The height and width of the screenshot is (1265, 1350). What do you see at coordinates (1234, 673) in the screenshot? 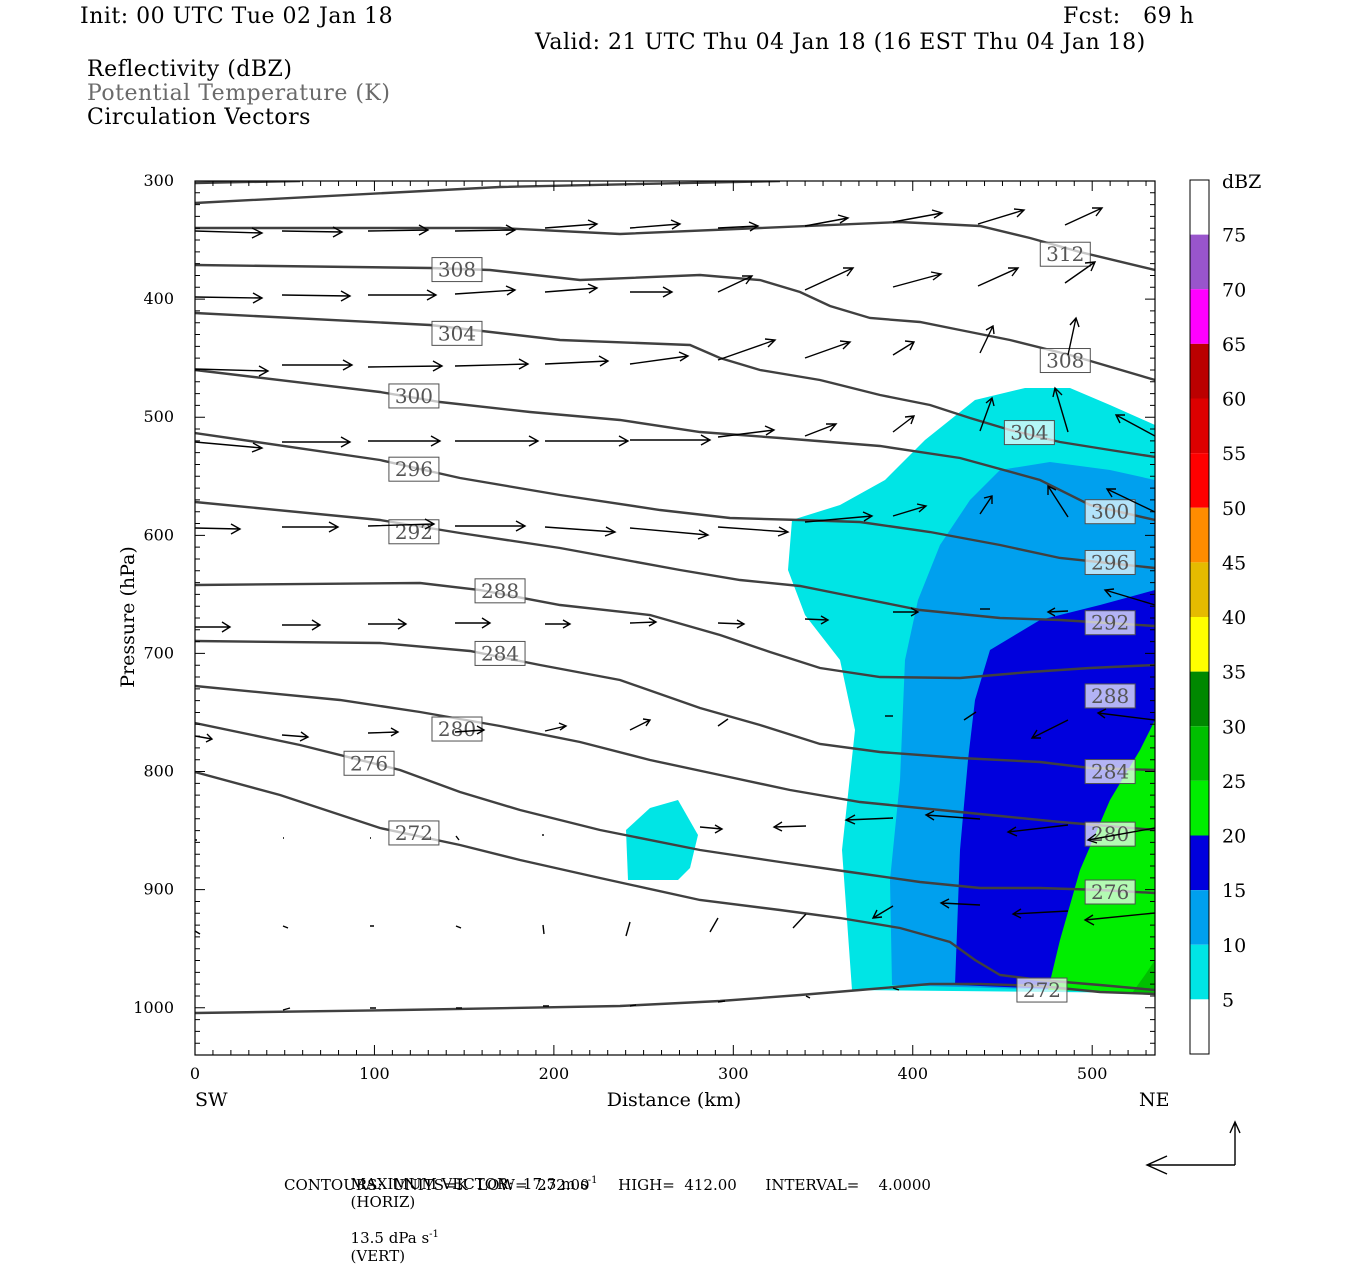
I see `colorbar-label: 35` at bounding box center [1234, 673].